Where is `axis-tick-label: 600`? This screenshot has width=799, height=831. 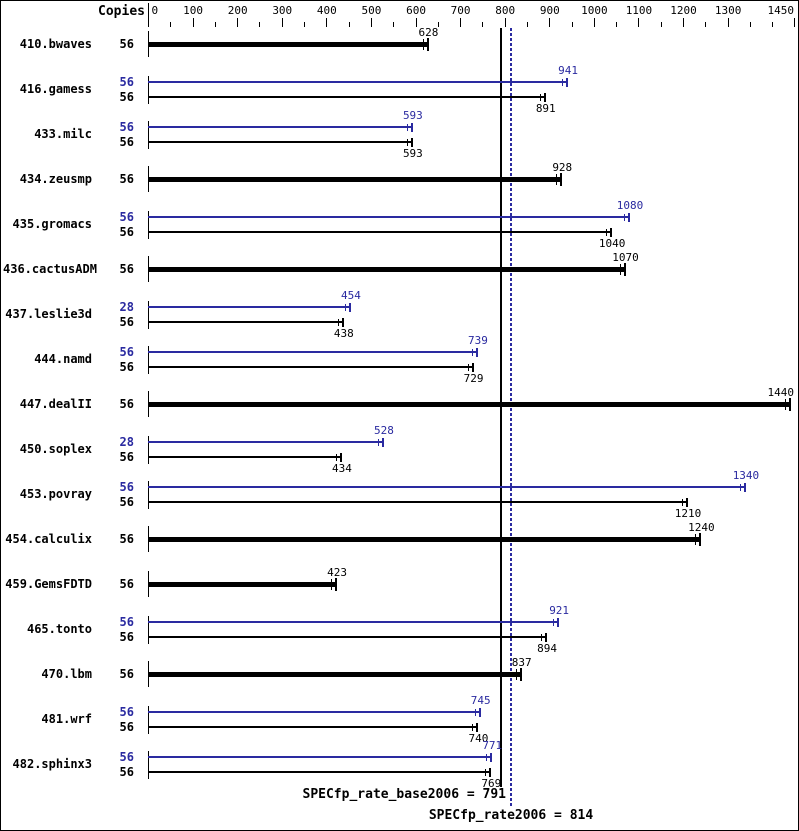
axis-tick-label: 600 is located at coordinates (416, 10).